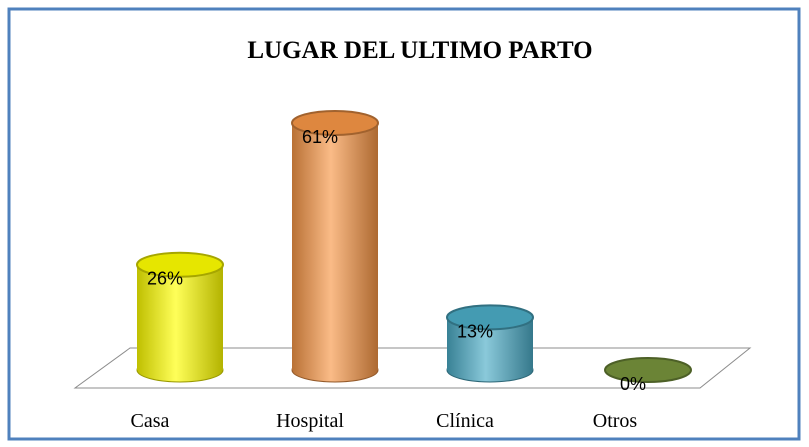 This screenshot has height=447, width=809. I want to click on value-label: 61%, so click(320, 137).